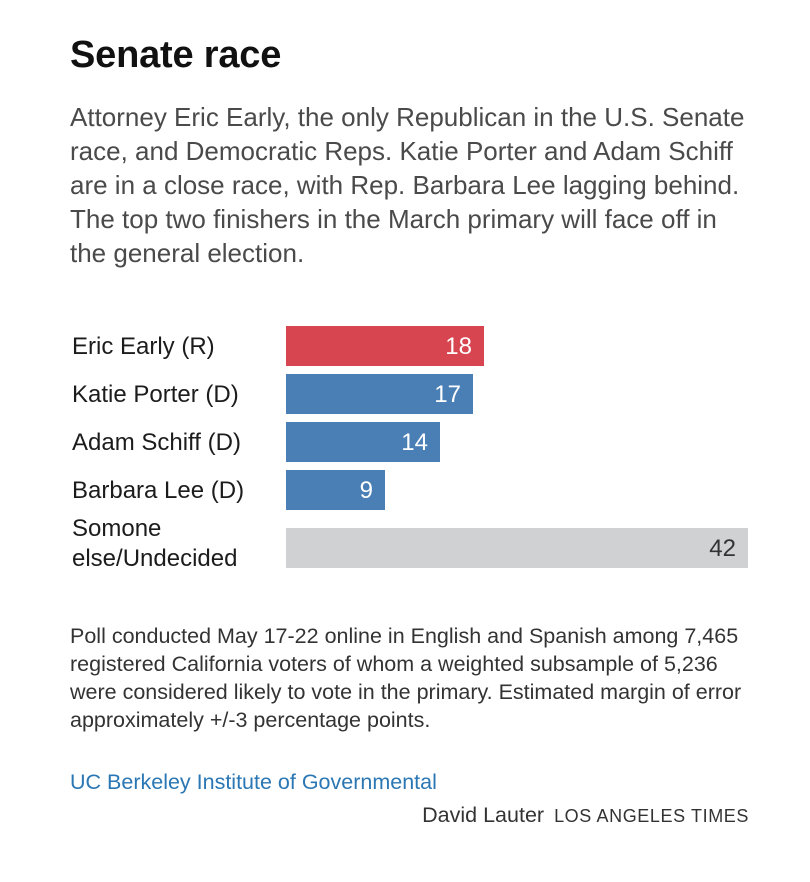 This screenshot has height=882, width=810. What do you see at coordinates (722, 548) in the screenshot?
I see `bar-value-label: 42` at bounding box center [722, 548].